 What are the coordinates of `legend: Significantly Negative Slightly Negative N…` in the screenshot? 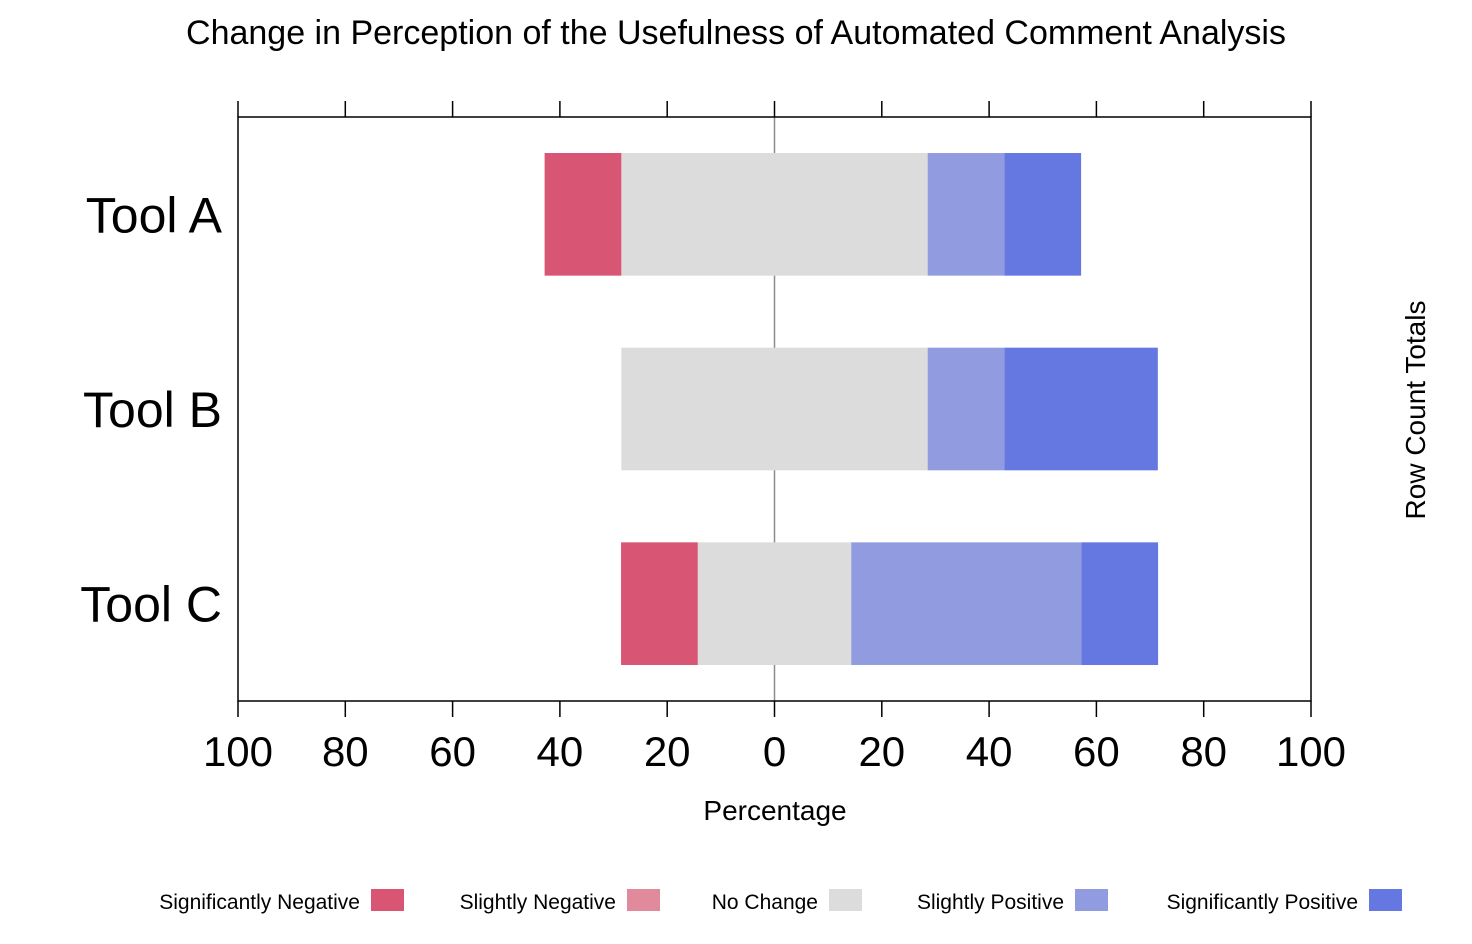 It's located at (780, 901).